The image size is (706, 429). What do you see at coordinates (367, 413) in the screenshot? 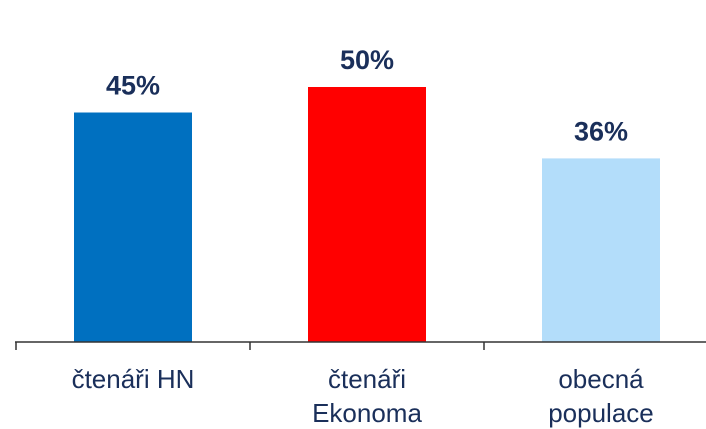
I see `category-label-2-line-2: Ekonoma` at bounding box center [367, 413].